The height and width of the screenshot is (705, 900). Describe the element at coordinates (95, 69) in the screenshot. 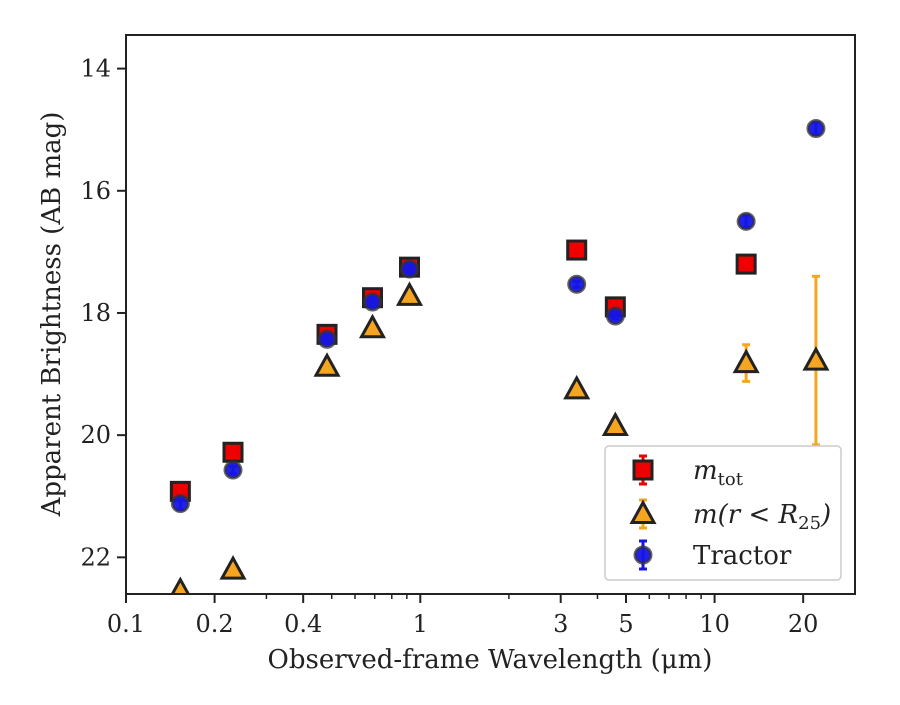

I see `y-tick-label: 14` at that location.